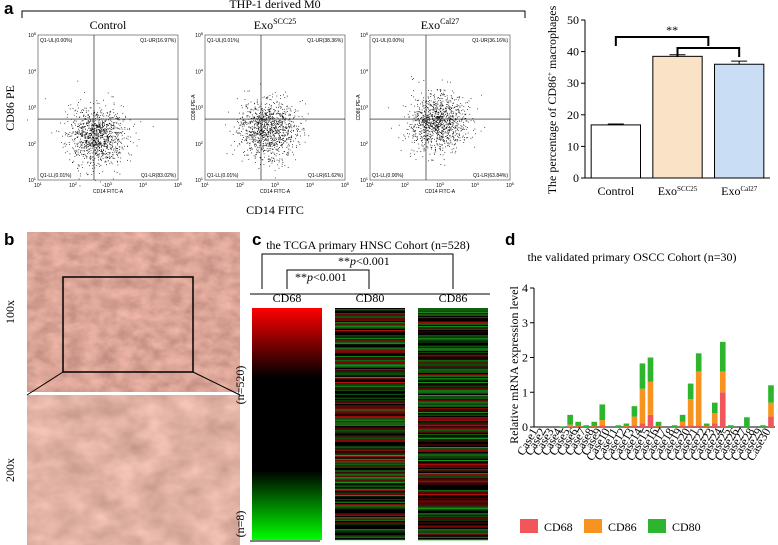  What do you see at coordinates (90, 133) in the screenshot?
I see `dot-cloud` at bounding box center [90, 133].